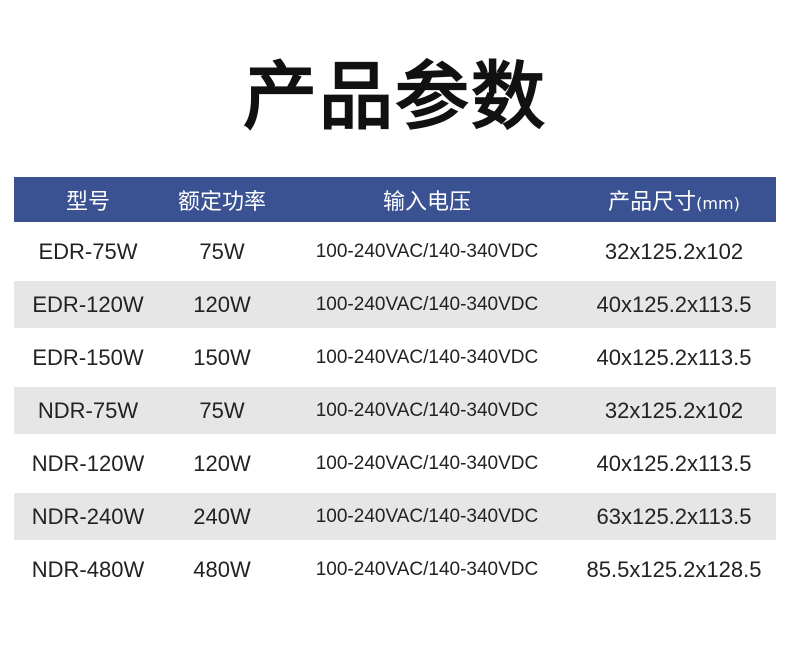 This screenshot has width=790, height=645. Describe the element at coordinates (652, 202) in the screenshot. I see `header-size-label: 产品尺寸` at that location.